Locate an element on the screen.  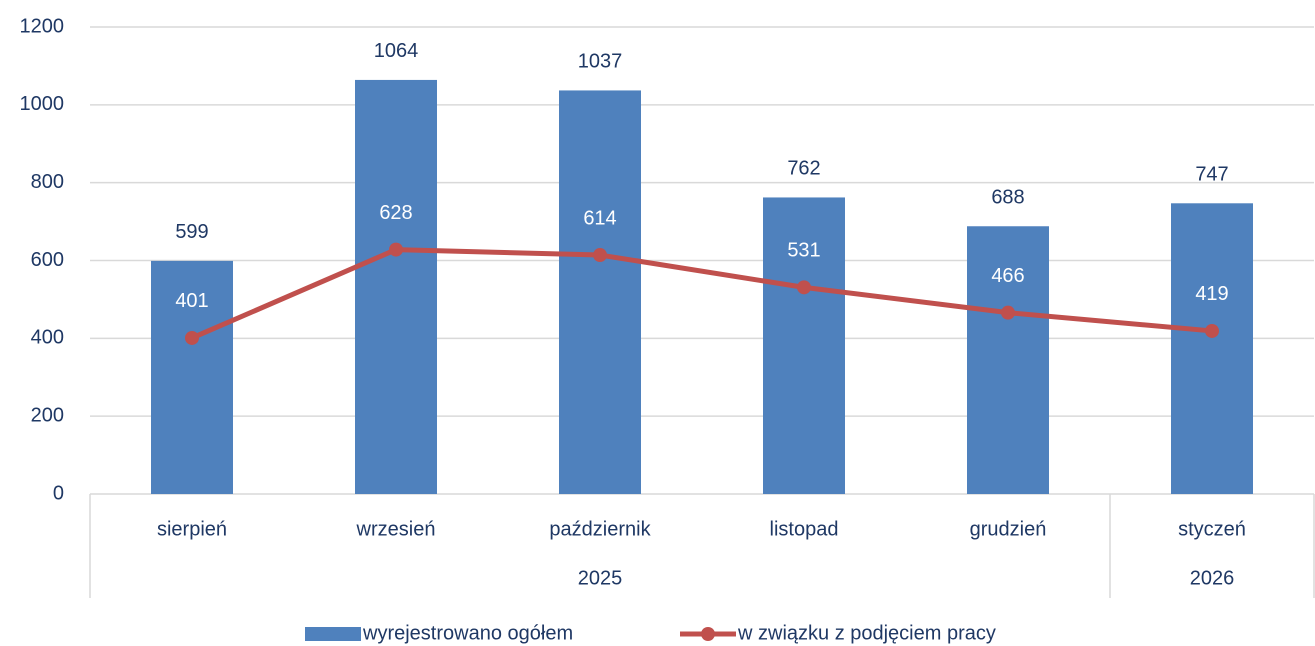
bar-value-label: 599 is located at coordinates (191, 232).